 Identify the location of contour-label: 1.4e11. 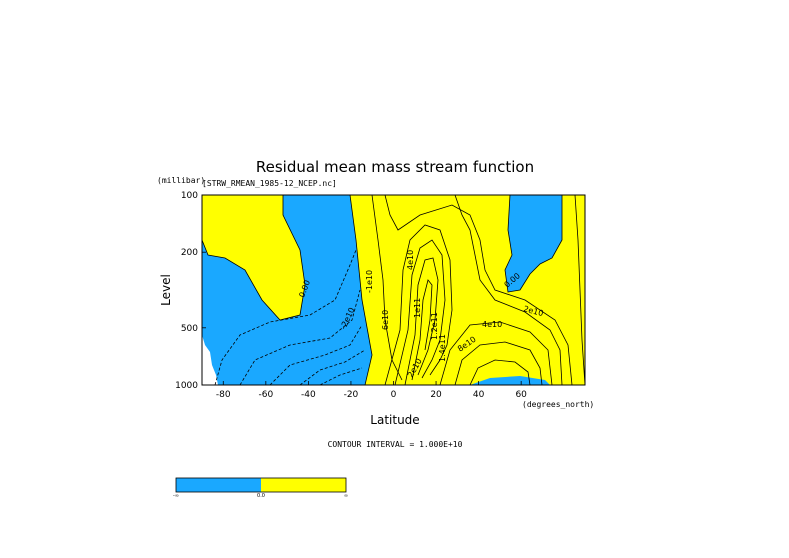
(442, 348).